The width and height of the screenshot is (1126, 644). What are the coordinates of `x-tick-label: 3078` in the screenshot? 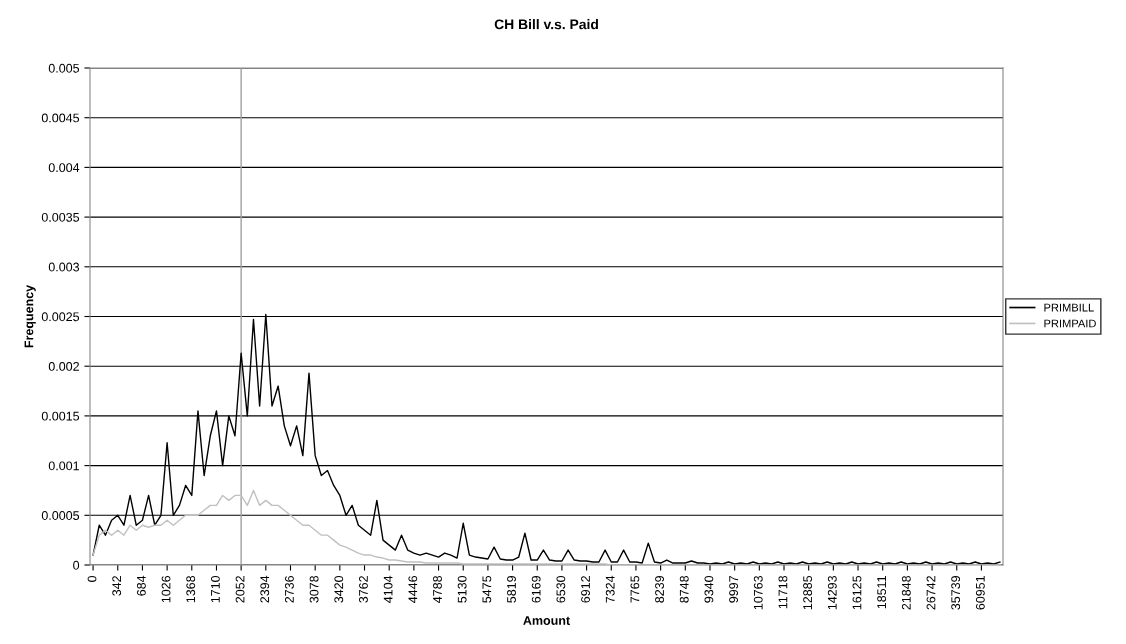 It's located at (314, 589).